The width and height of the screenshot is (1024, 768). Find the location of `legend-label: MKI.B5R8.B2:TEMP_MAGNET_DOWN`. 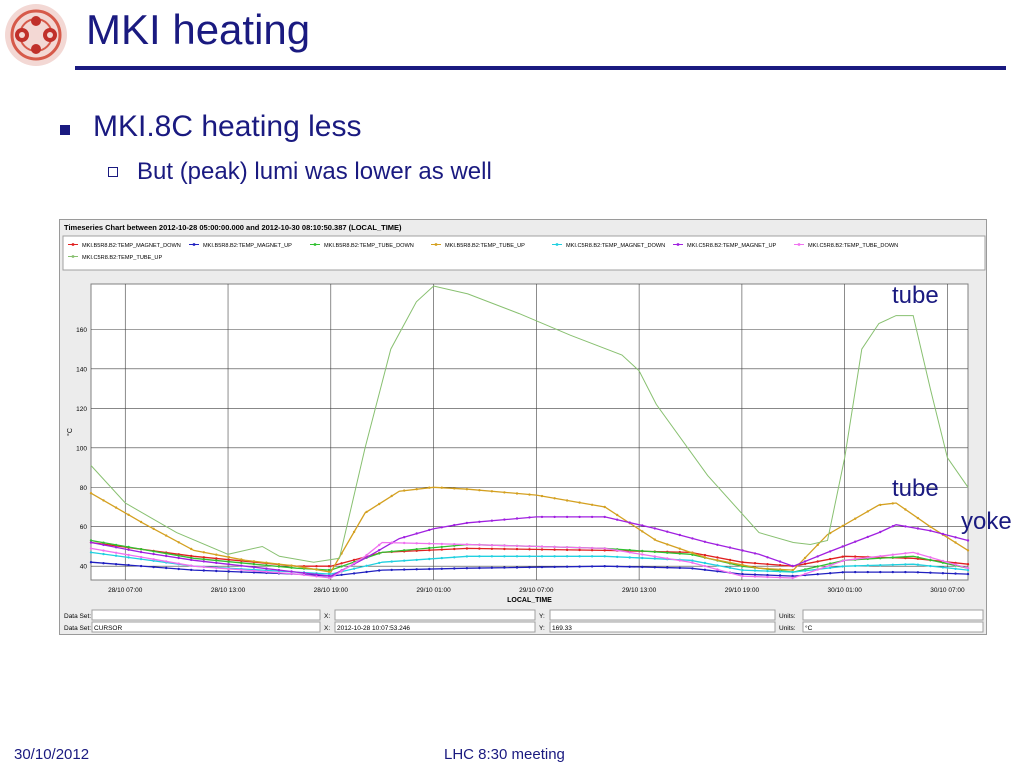

legend-label: MKI.B5R8.B2:TEMP_MAGNET_DOWN is located at coordinates (131, 246).